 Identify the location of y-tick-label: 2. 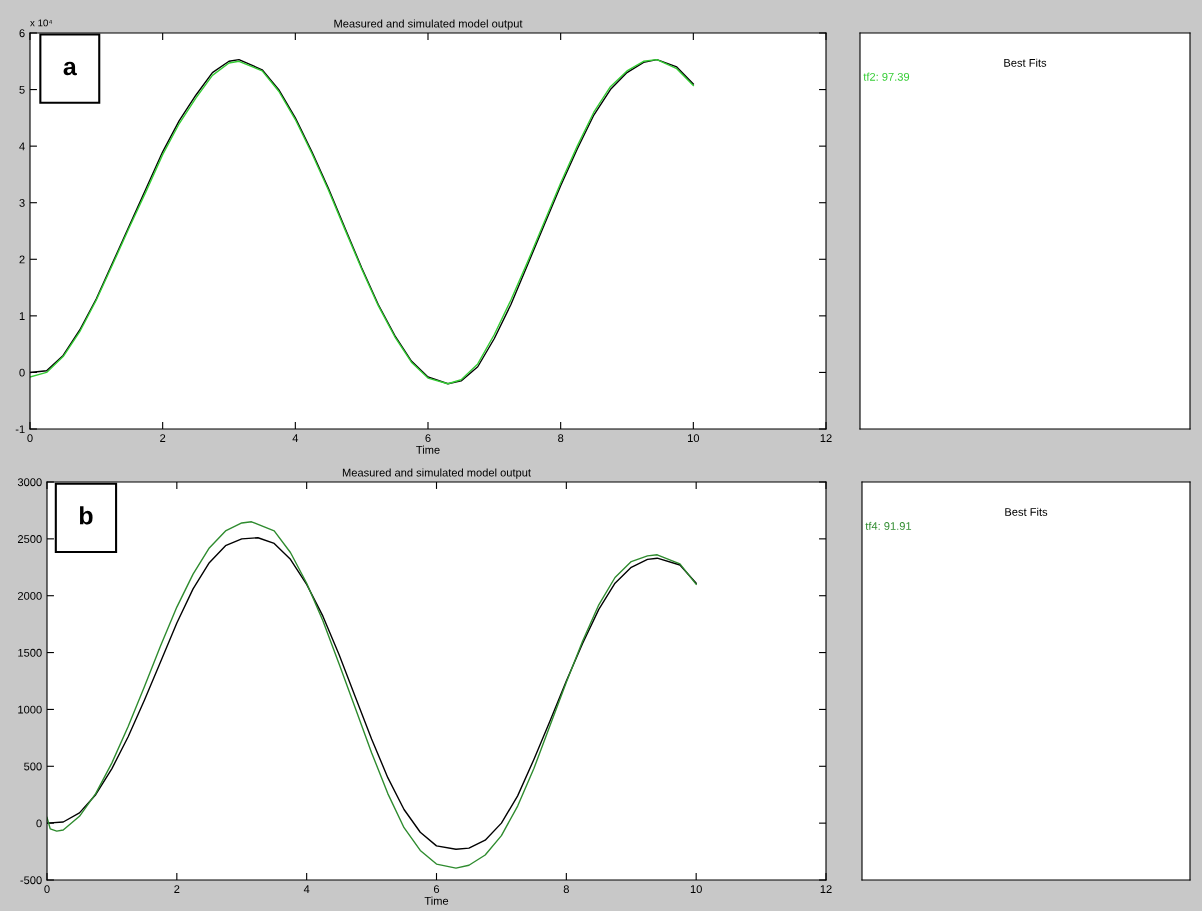
(22, 259).